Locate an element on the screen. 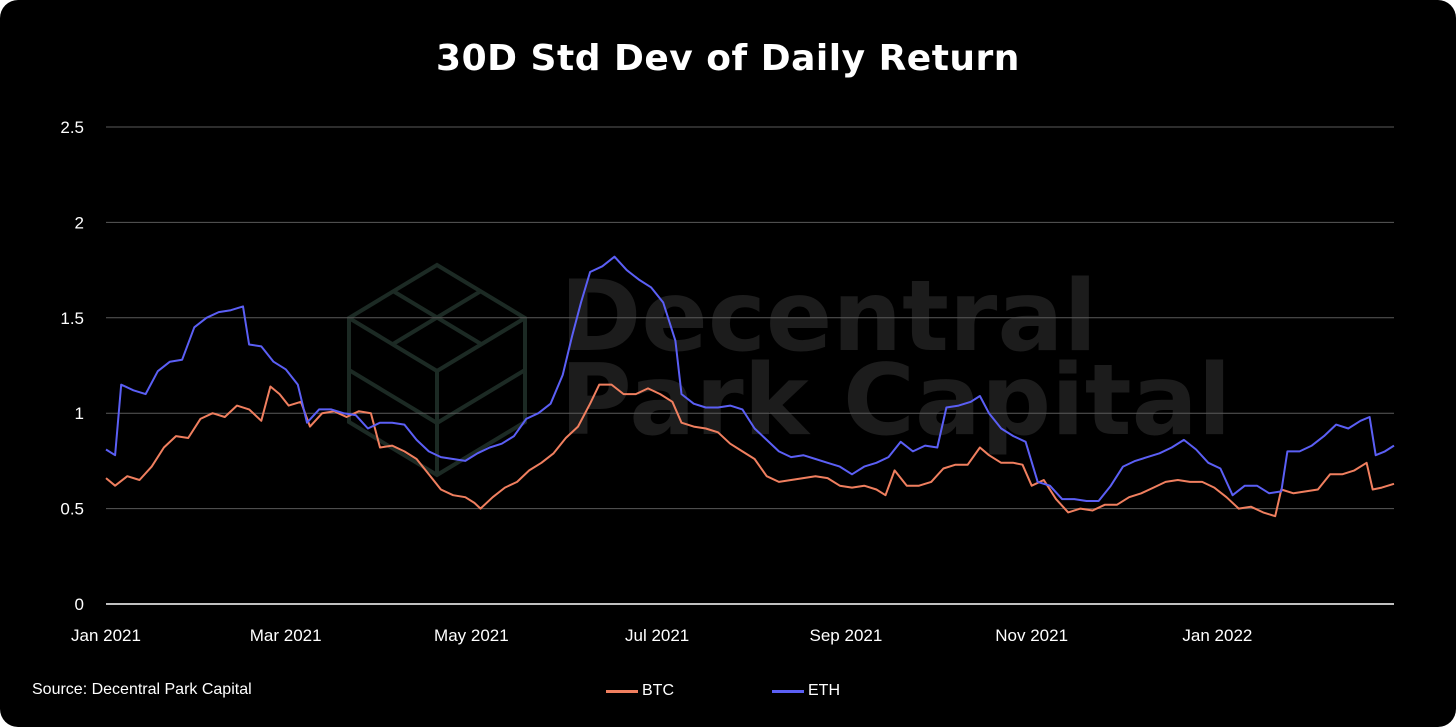 This screenshot has height=727, width=1456. watermark-logo-icon is located at coordinates (437, 370).